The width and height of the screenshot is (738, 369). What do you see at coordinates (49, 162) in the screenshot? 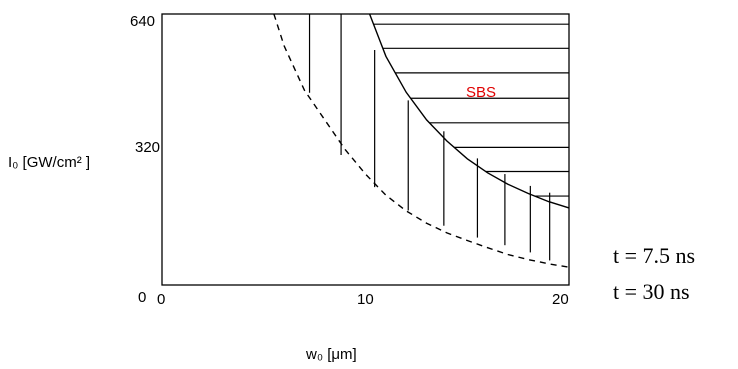
I see `y-axis-label: I₀ [GW/cm² ]` at bounding box center [49, 162].